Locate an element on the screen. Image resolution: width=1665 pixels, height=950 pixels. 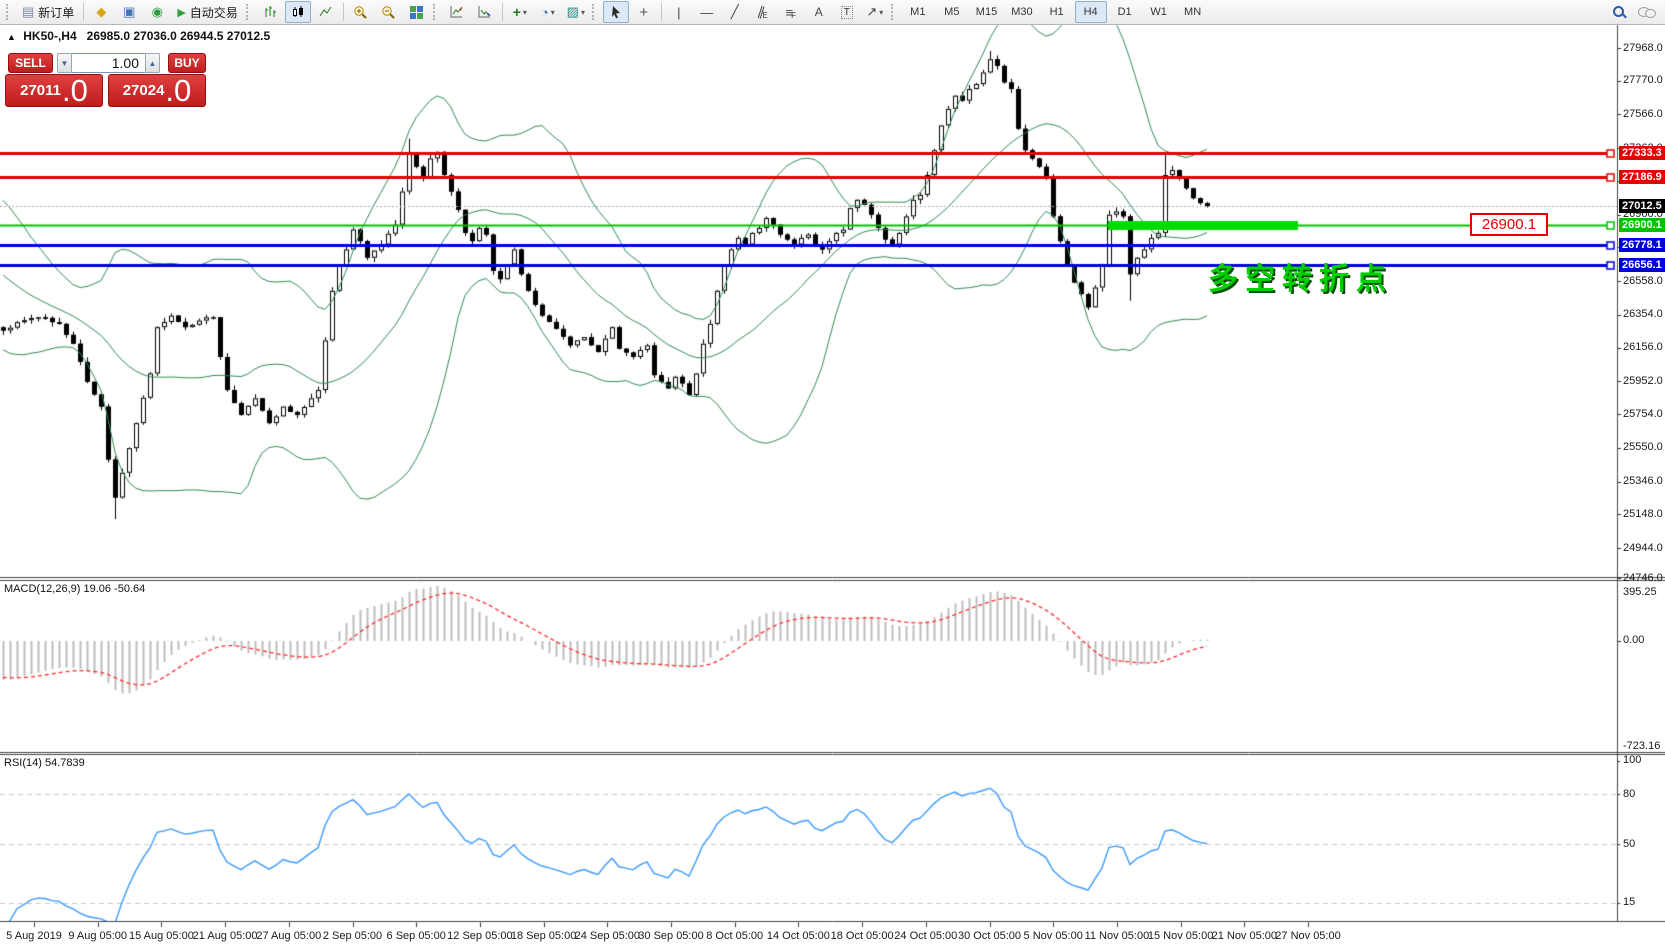
current-price-badge: 27012.5 is located at coordinates (1642, 206).